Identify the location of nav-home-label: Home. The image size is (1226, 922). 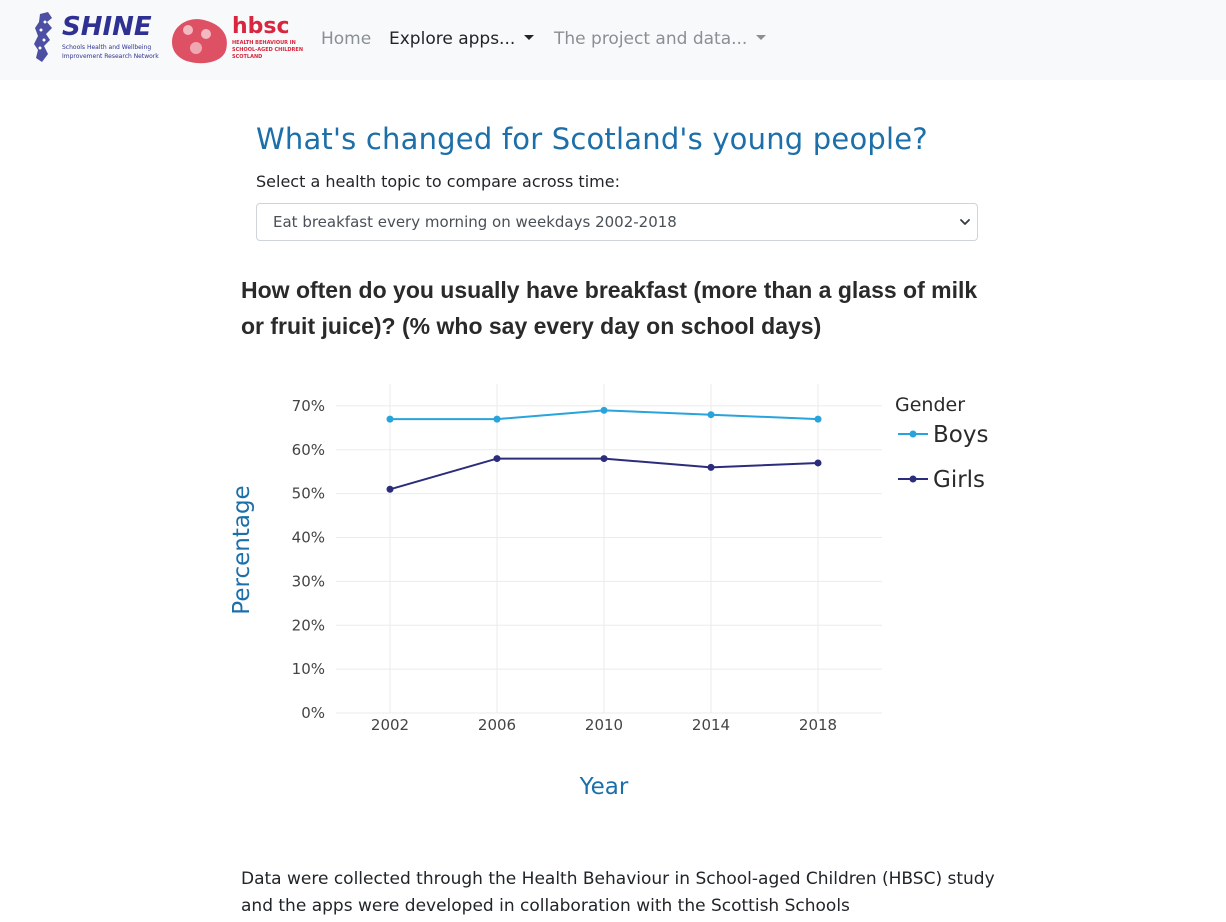
(346, 39).